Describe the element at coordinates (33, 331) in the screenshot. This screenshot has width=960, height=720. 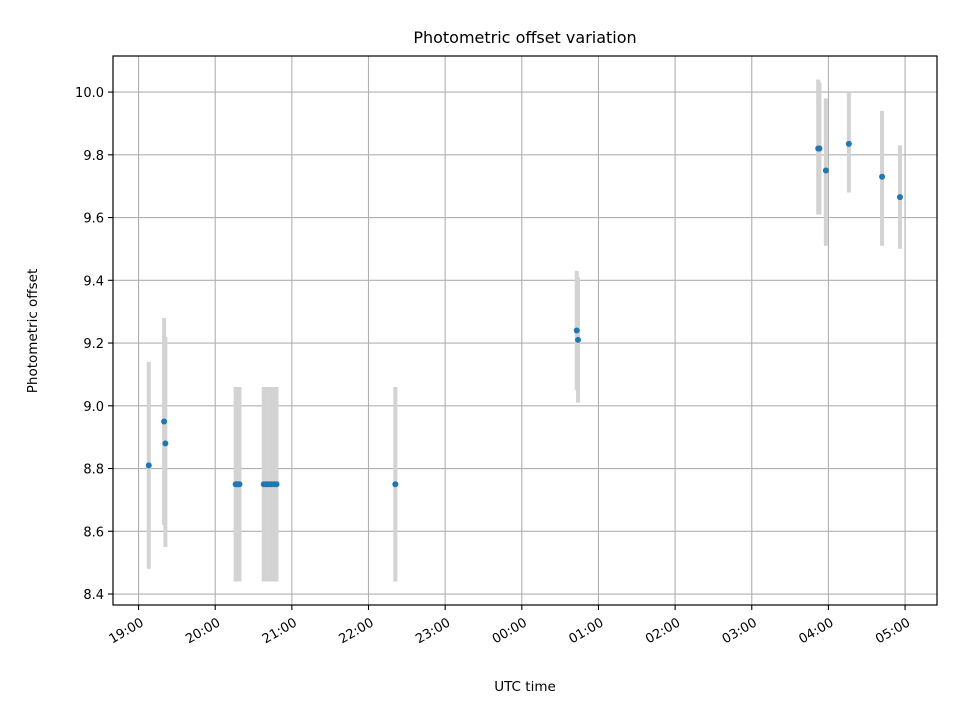
I see `y-axis-label: Photometric offset` at that location.